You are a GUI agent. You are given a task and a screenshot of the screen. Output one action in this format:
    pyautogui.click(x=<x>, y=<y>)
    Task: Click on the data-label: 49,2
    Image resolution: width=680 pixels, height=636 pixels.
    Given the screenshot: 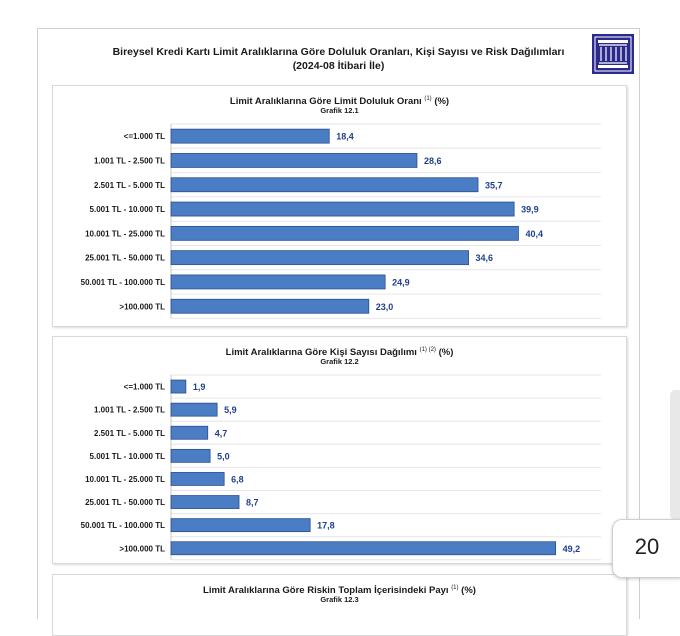 What is the action you would take?
    pyautogui.click(x=572, y=549)
    